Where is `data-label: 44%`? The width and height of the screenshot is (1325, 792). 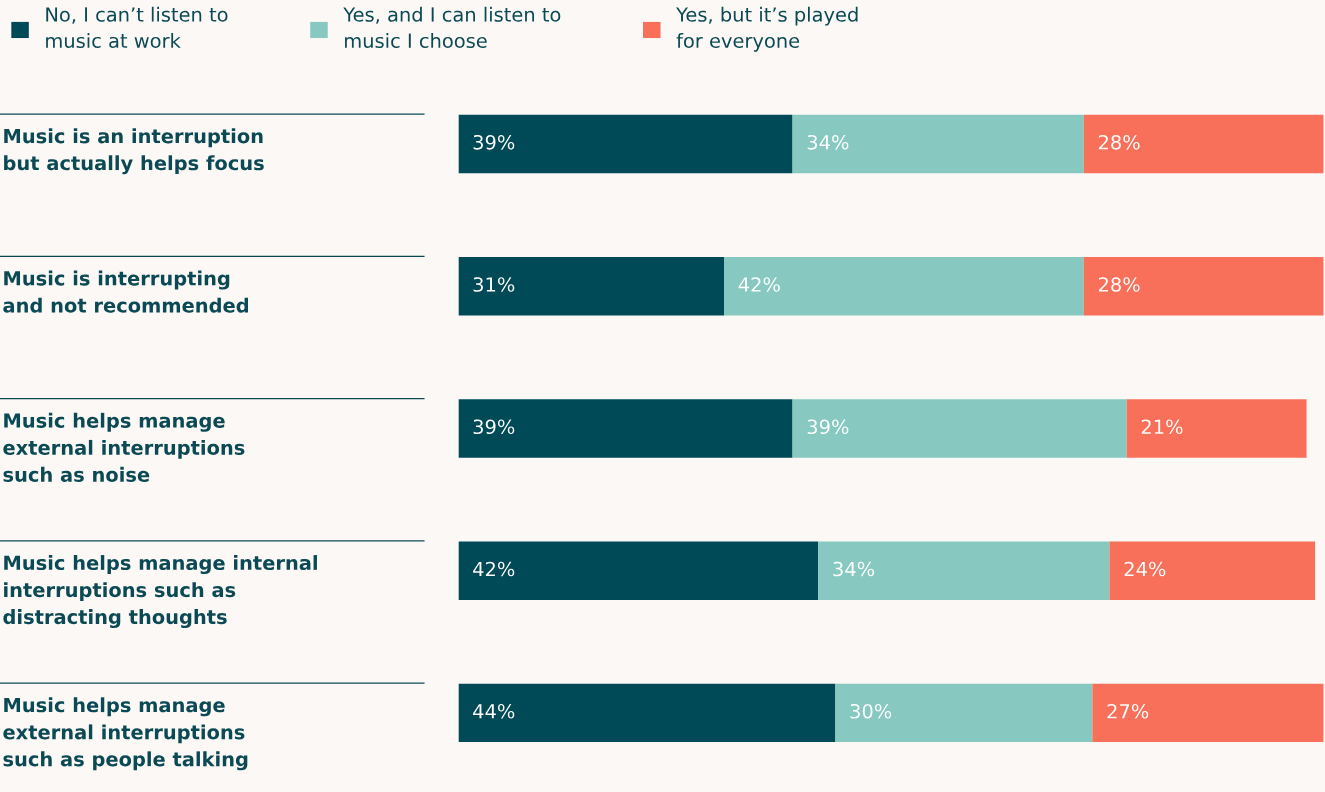 data-label: 44% is located at coordinates (494, 711).